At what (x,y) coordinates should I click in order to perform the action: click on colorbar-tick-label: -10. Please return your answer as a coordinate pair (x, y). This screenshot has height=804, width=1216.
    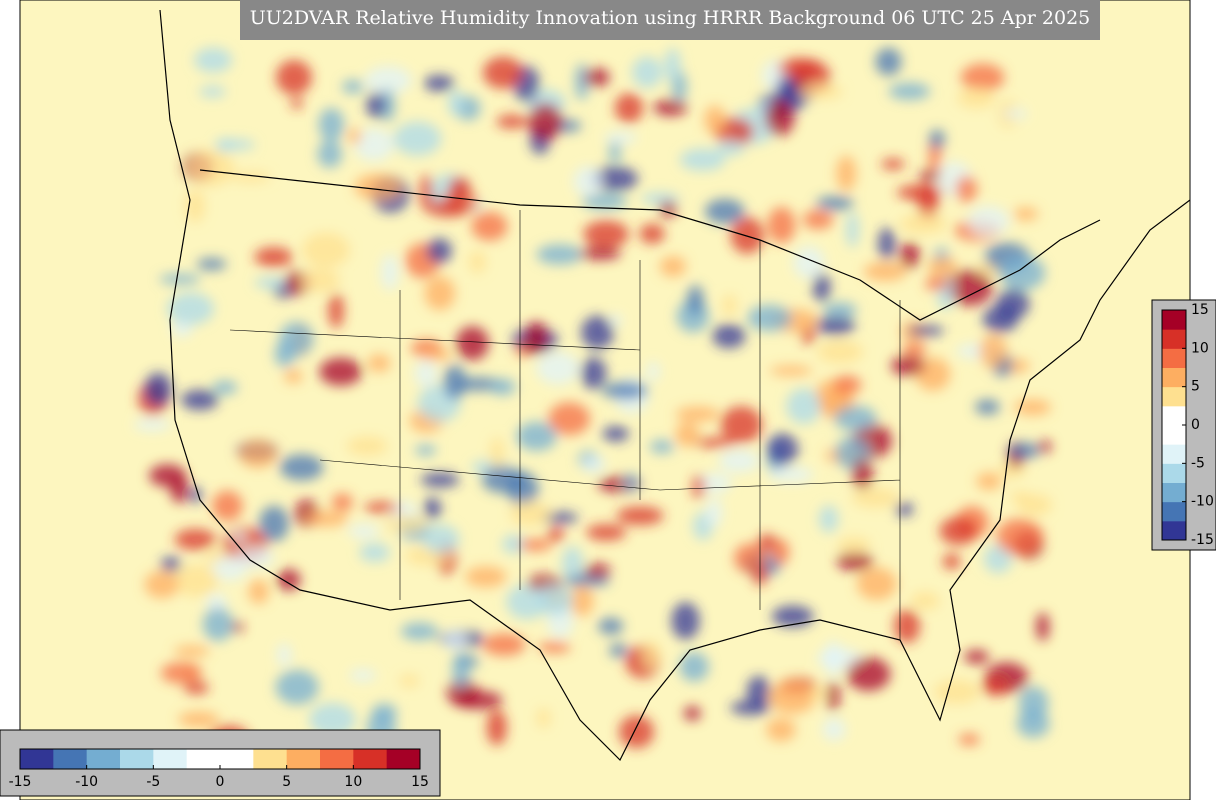
    Looking at the image, I should click on (1202, 502).